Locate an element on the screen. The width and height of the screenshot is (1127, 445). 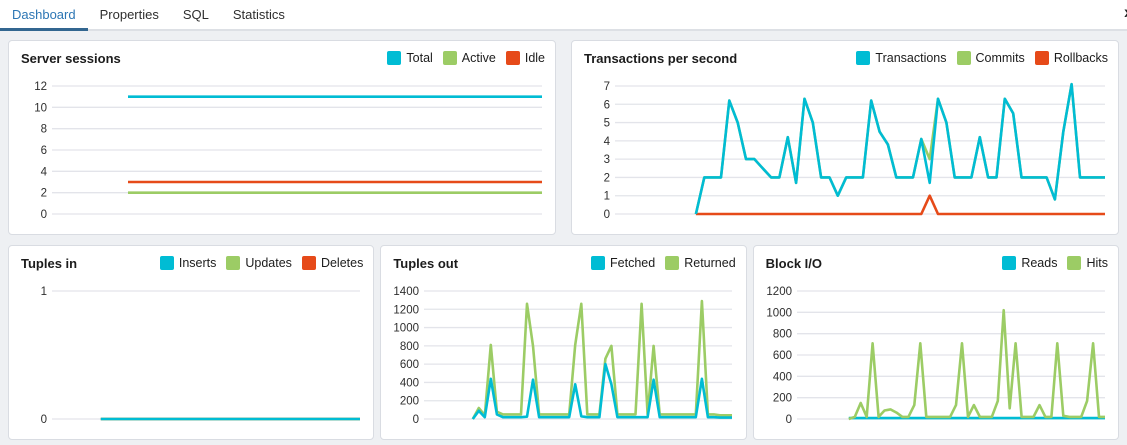
svg-text: 7 is located at coordinates (607, 87).